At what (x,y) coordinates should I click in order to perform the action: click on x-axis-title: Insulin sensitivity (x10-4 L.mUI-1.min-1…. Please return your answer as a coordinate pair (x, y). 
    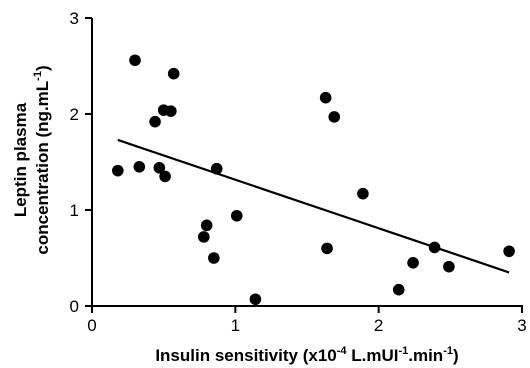
    Looking at the image, I should click on (306, 355).